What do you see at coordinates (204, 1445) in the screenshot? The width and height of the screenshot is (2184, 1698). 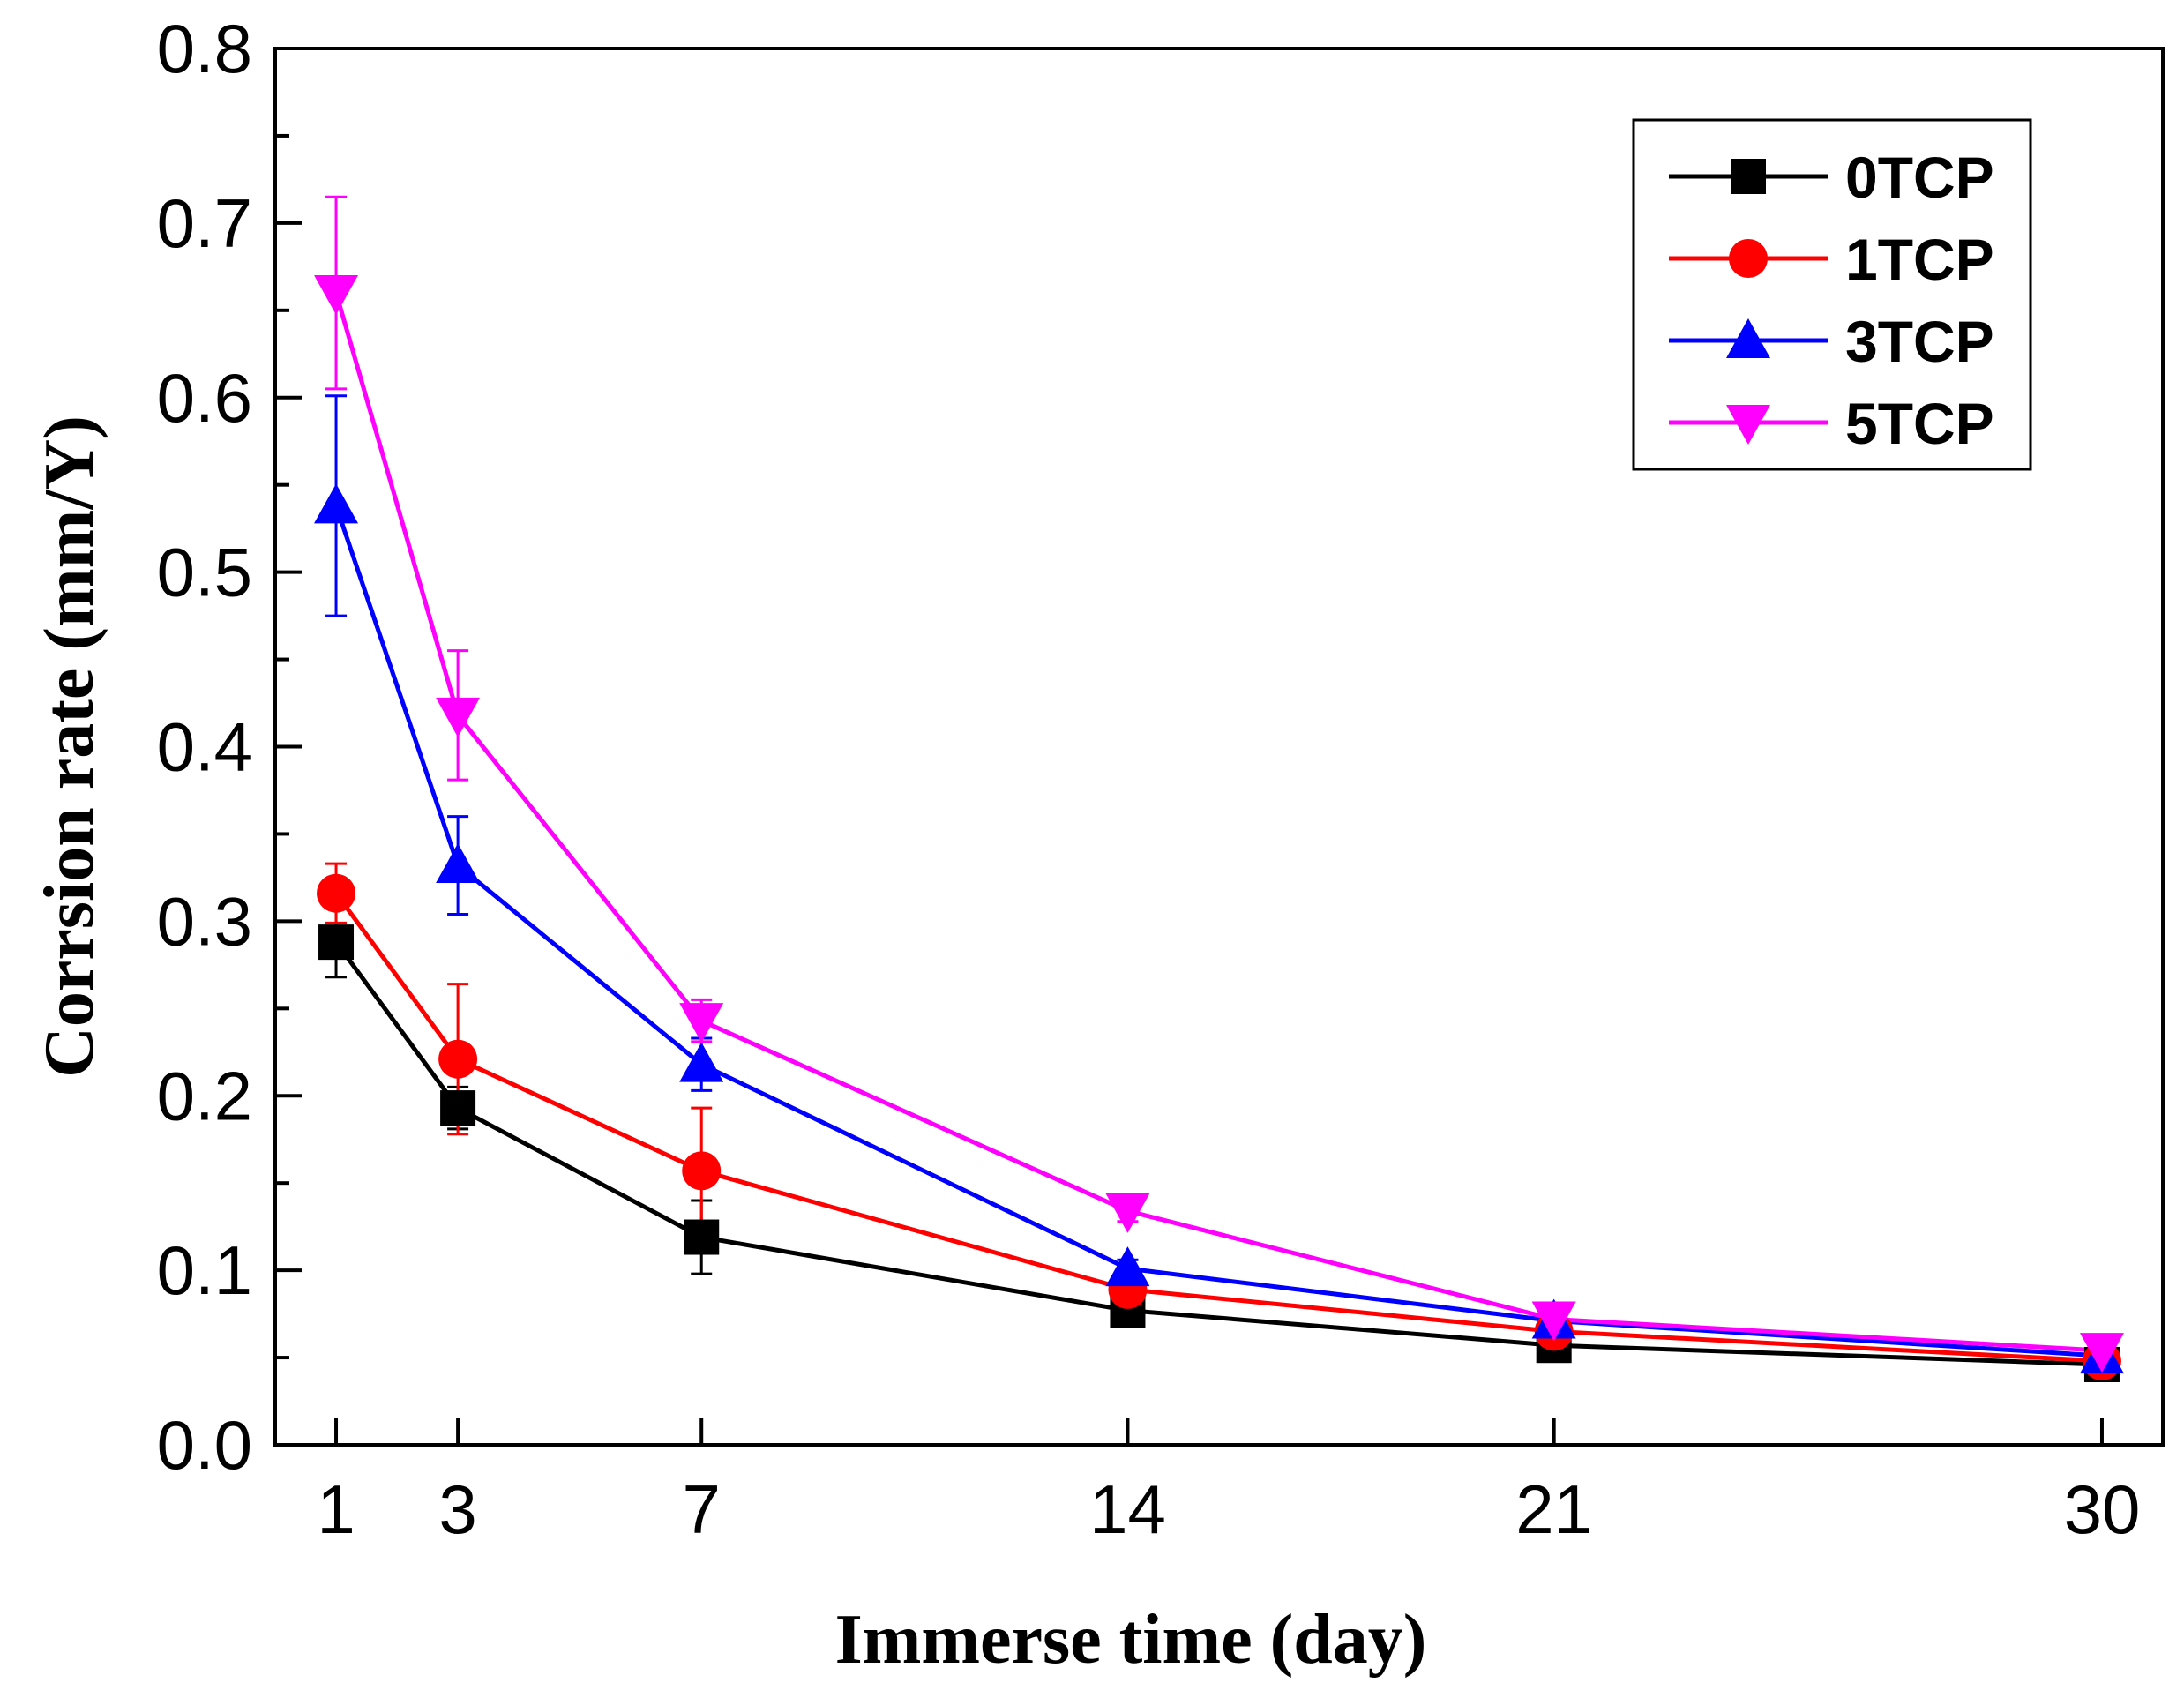 I see `y-tick-label: 0.0` at bounding box center [204, 1445].